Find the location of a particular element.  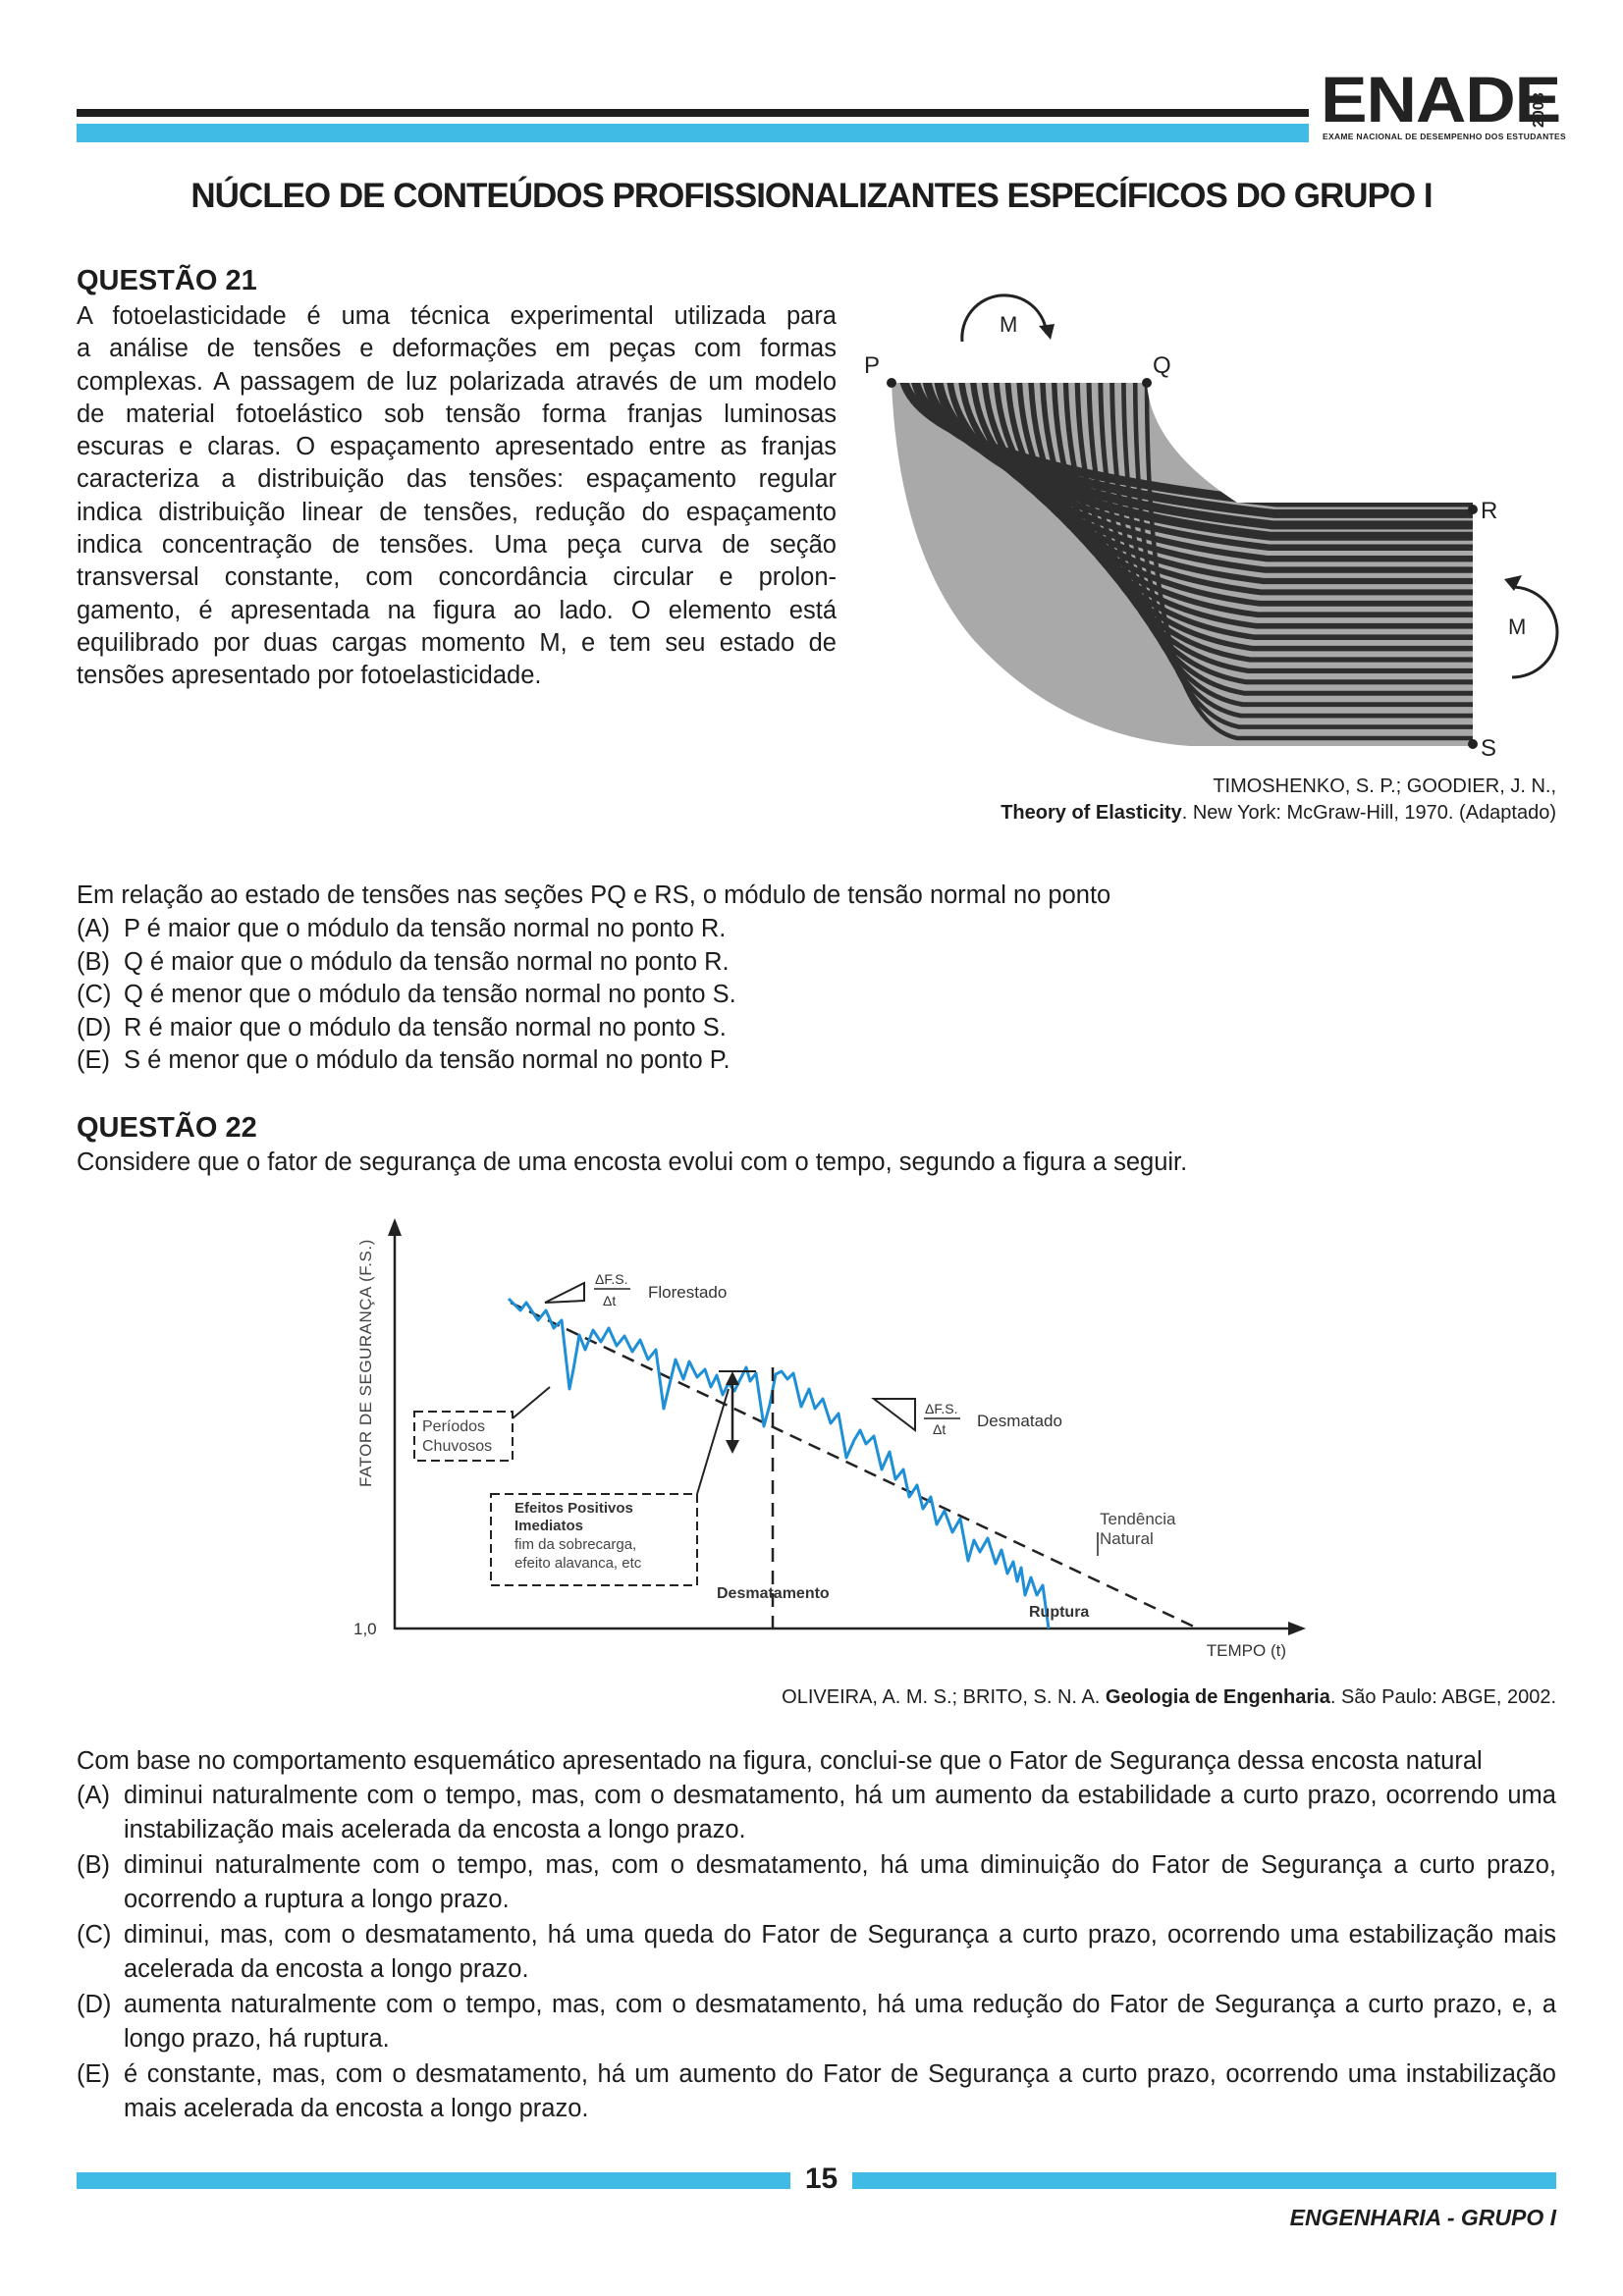

efeitos-label-2: Imediatos is located at coordinates (549, 1526).